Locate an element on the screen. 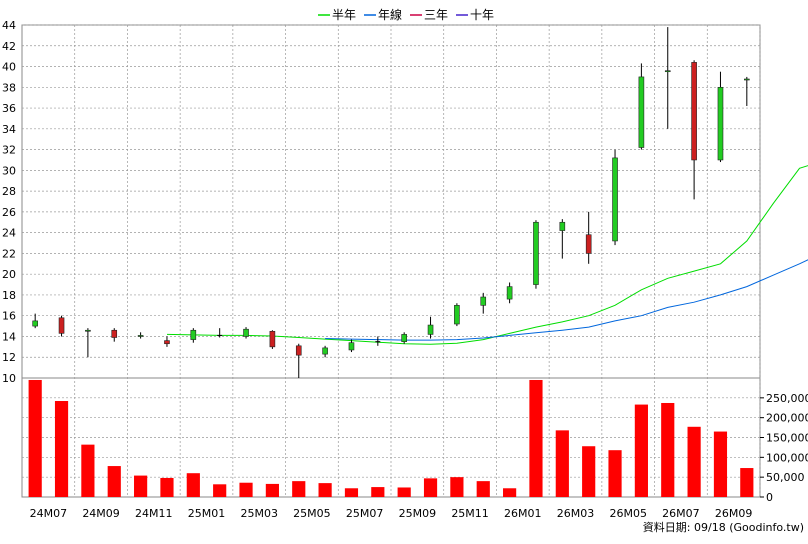  x-tick-label: 25M01 is located at coordinates (207, 513).